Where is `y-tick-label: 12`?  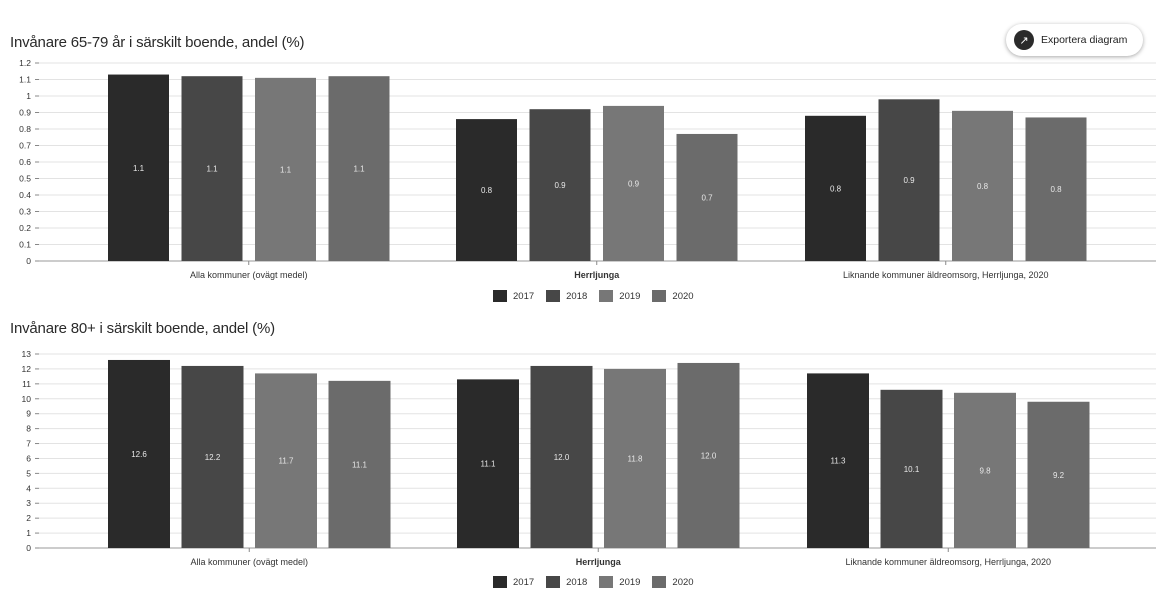 y-tick-label: 12 is located at coordinates (27, 369).